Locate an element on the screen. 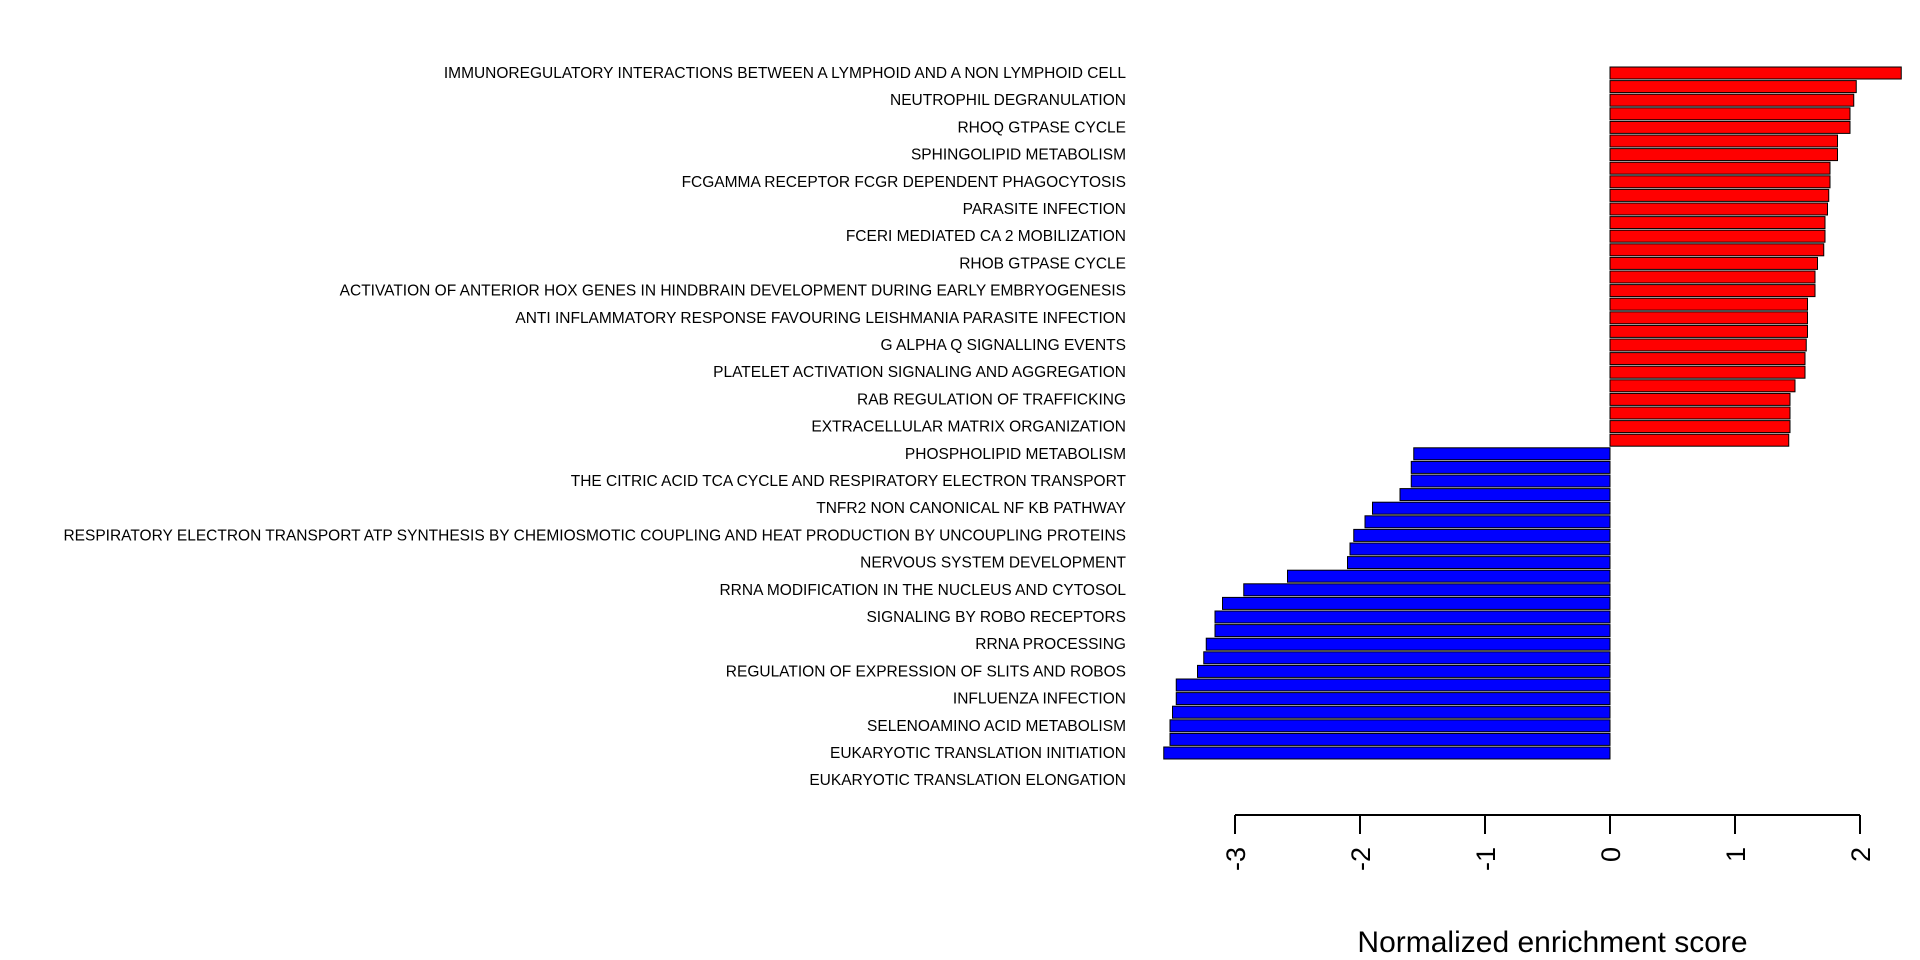 The image size is (1920, 960). category-label: RHOQ GTPASE CYCLE is located at coordinates (1041, 127).